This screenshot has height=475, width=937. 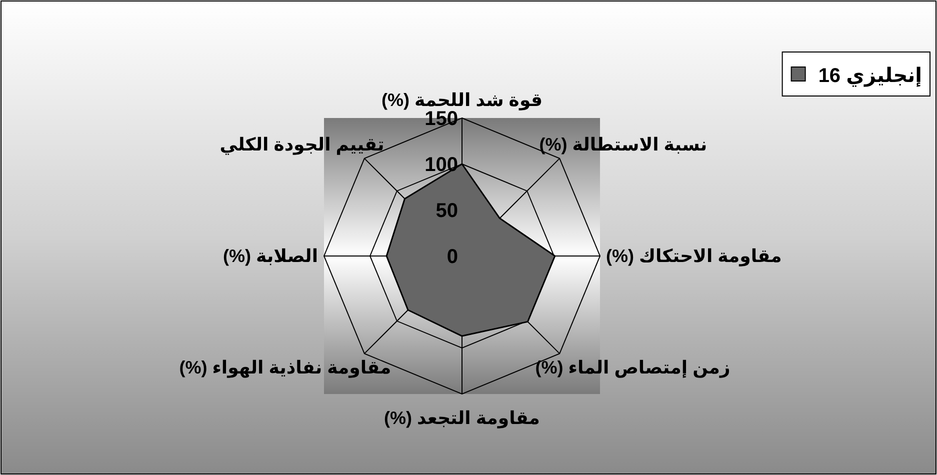 What do you see at coordinates (623, 144) in the screenshot?
I see `spoke-label: نسبة الاستطالة (%)` at bounding box center [623, 144].